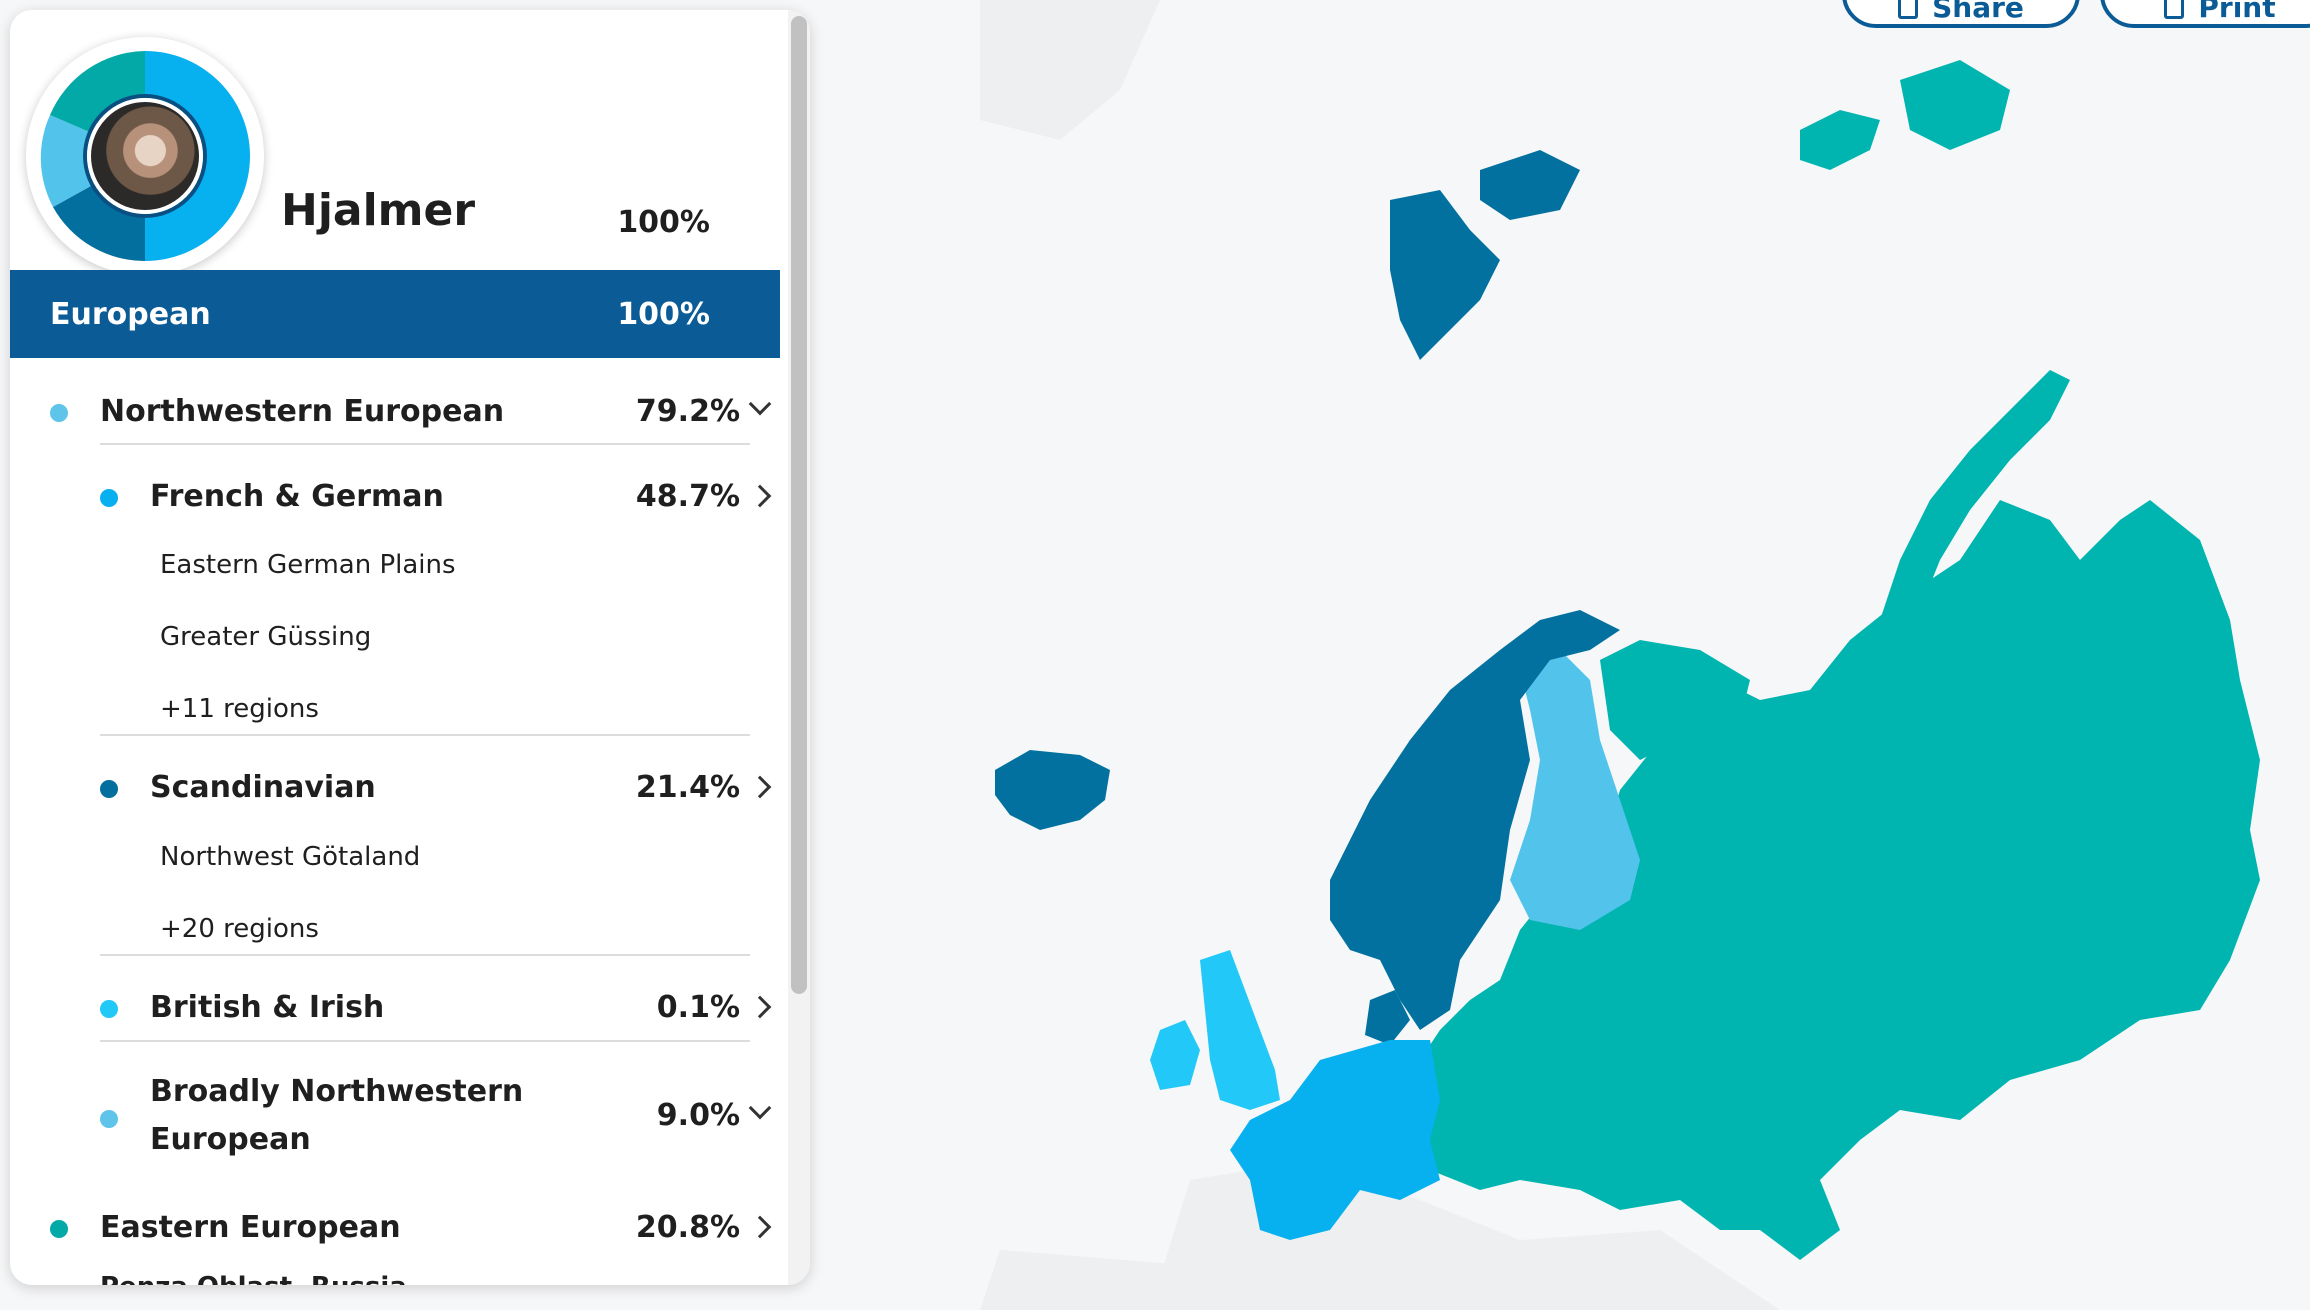 This screenshot has height=1310, width=2310. I want to click on ethnicity-percent: 0.1%, so click(698, 1007).